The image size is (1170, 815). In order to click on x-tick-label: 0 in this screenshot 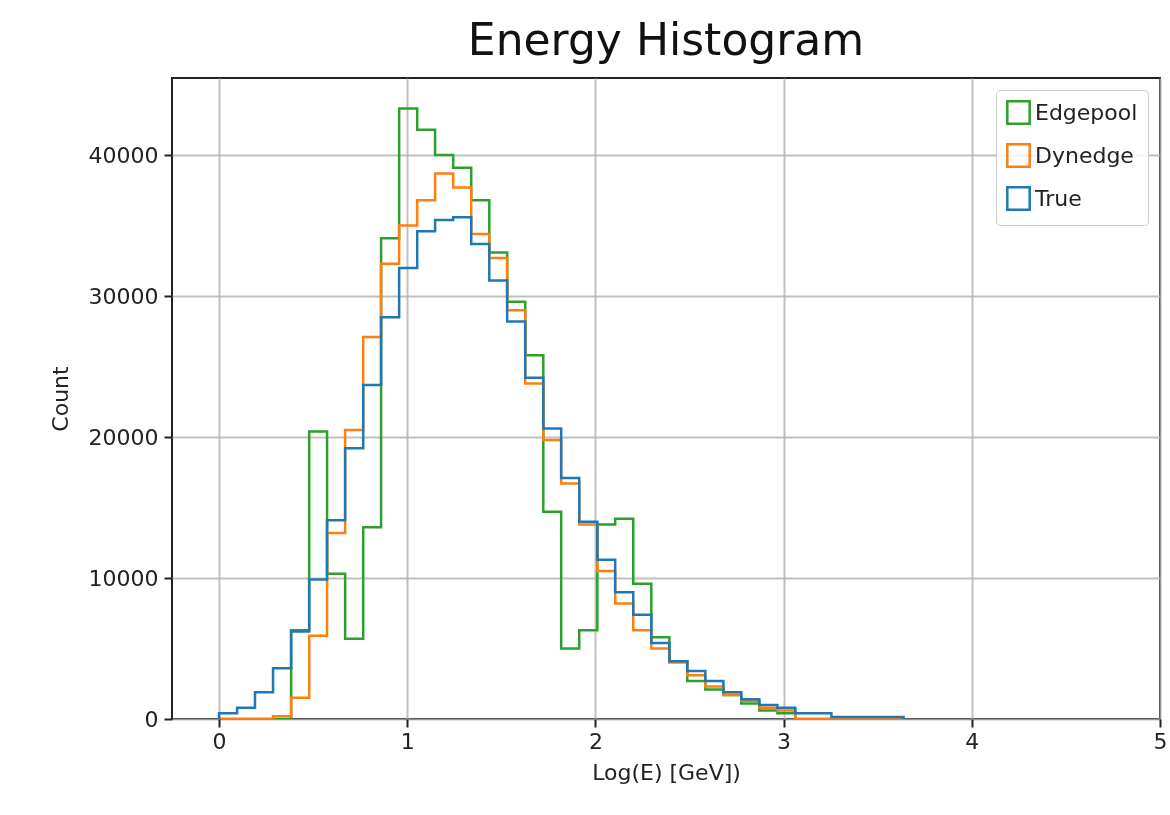, I will do `click(219, 741)`.